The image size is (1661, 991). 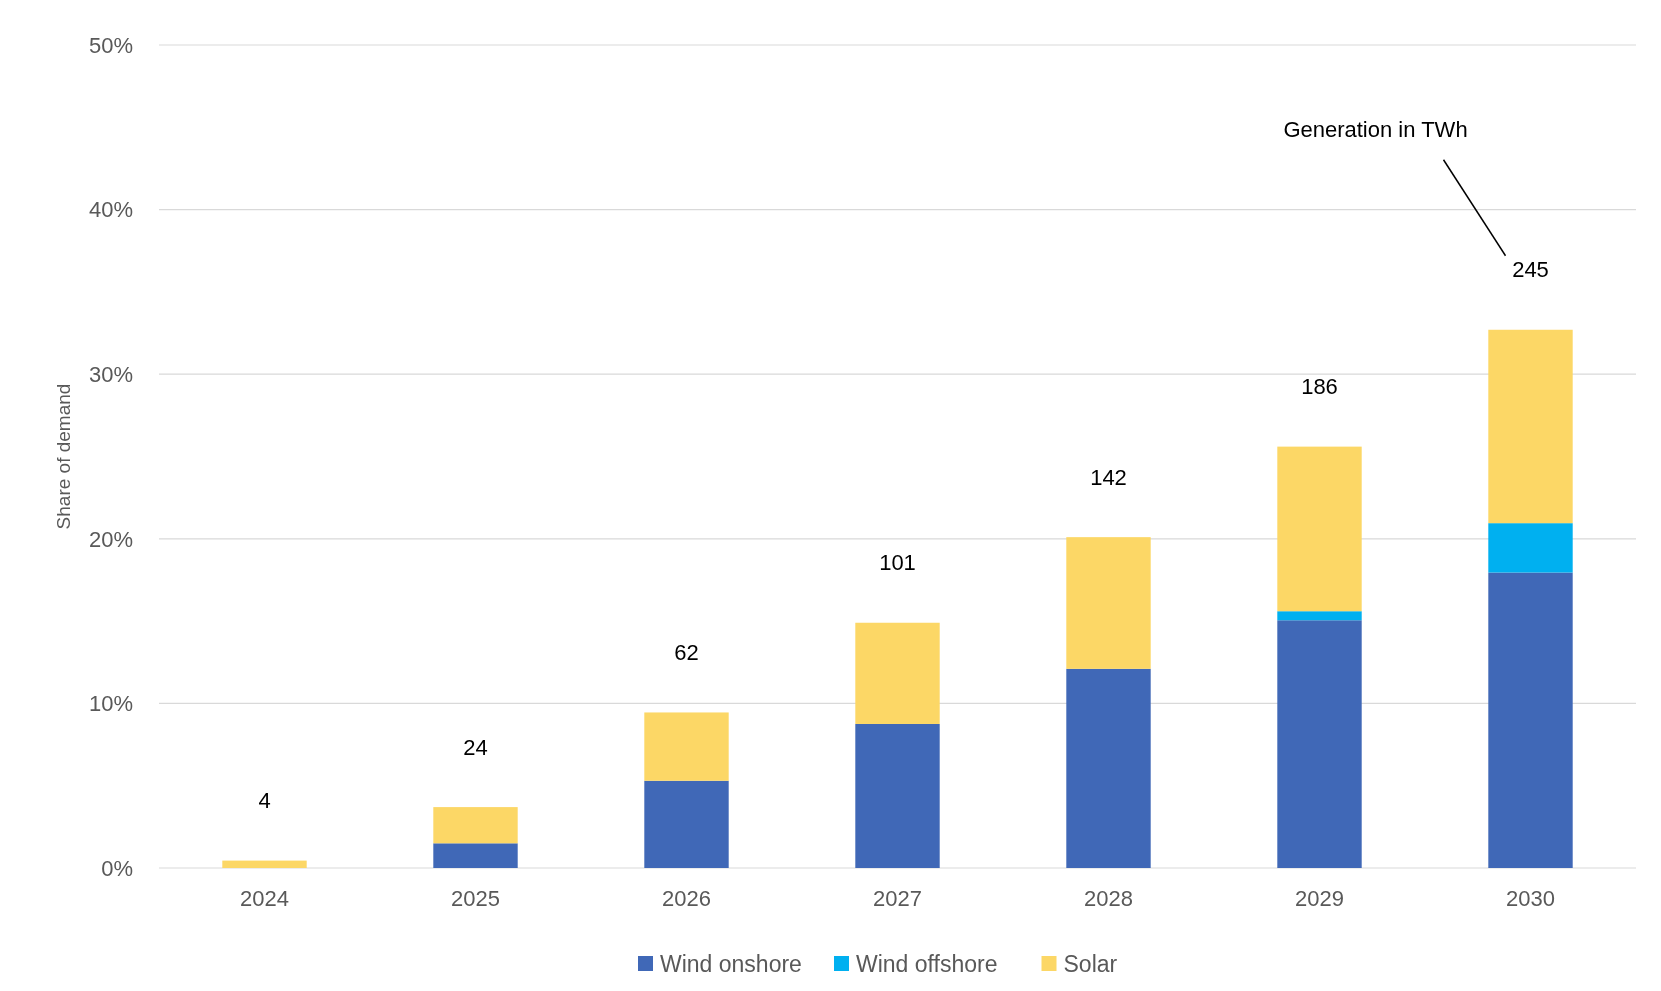 What do you see at coordinates (117, 868) in the screenshot?
I see `y-tick-label: 0%` at bounding box center [117, 868].